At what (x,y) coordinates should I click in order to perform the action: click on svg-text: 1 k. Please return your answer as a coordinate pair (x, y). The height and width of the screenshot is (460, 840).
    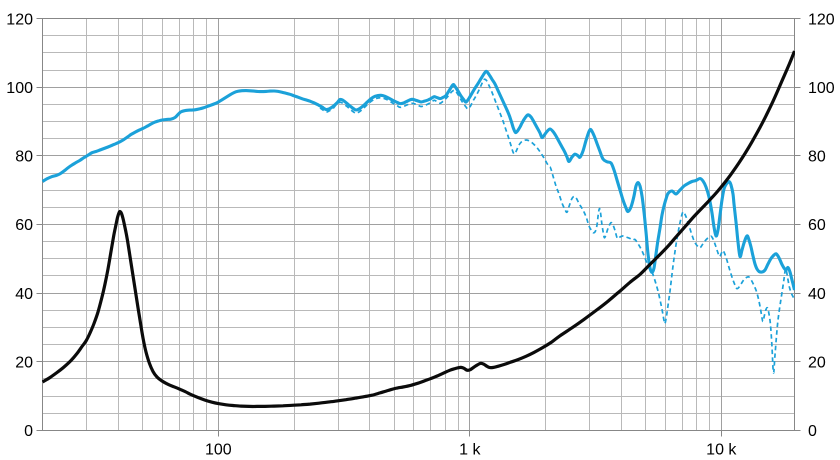
    Looking at the image, I should click on (470, 450).